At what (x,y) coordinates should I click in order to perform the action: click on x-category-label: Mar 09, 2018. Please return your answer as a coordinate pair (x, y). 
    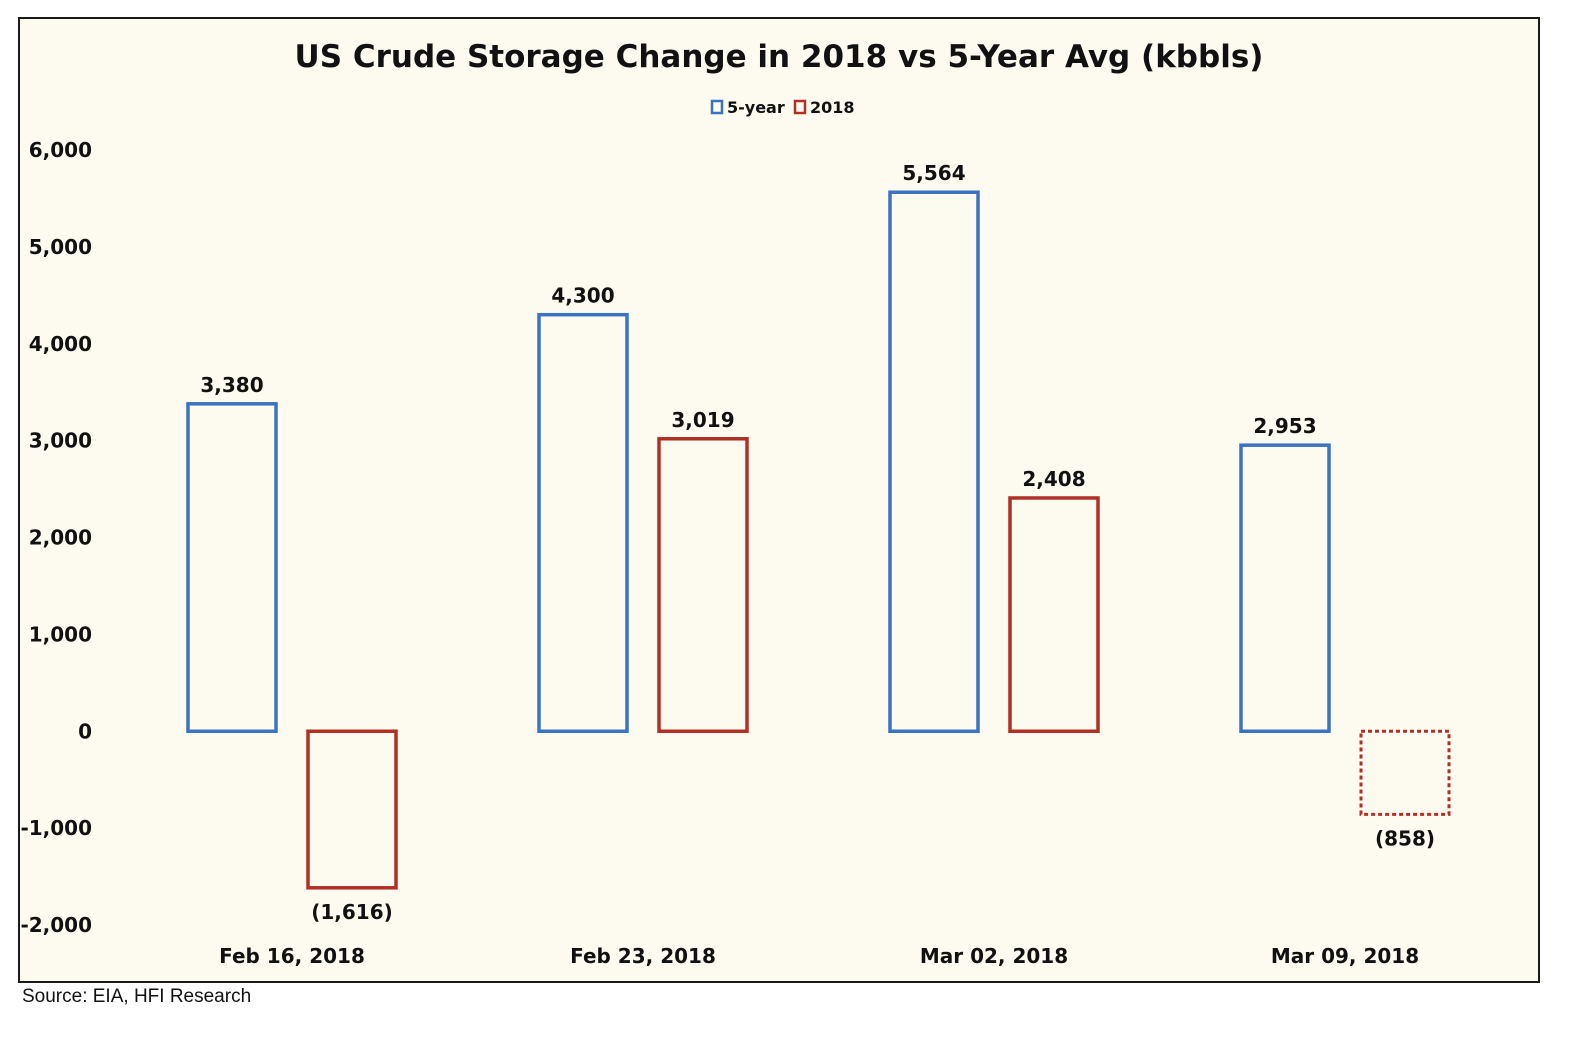
    Looking at the image, I should click on (1345, 956).